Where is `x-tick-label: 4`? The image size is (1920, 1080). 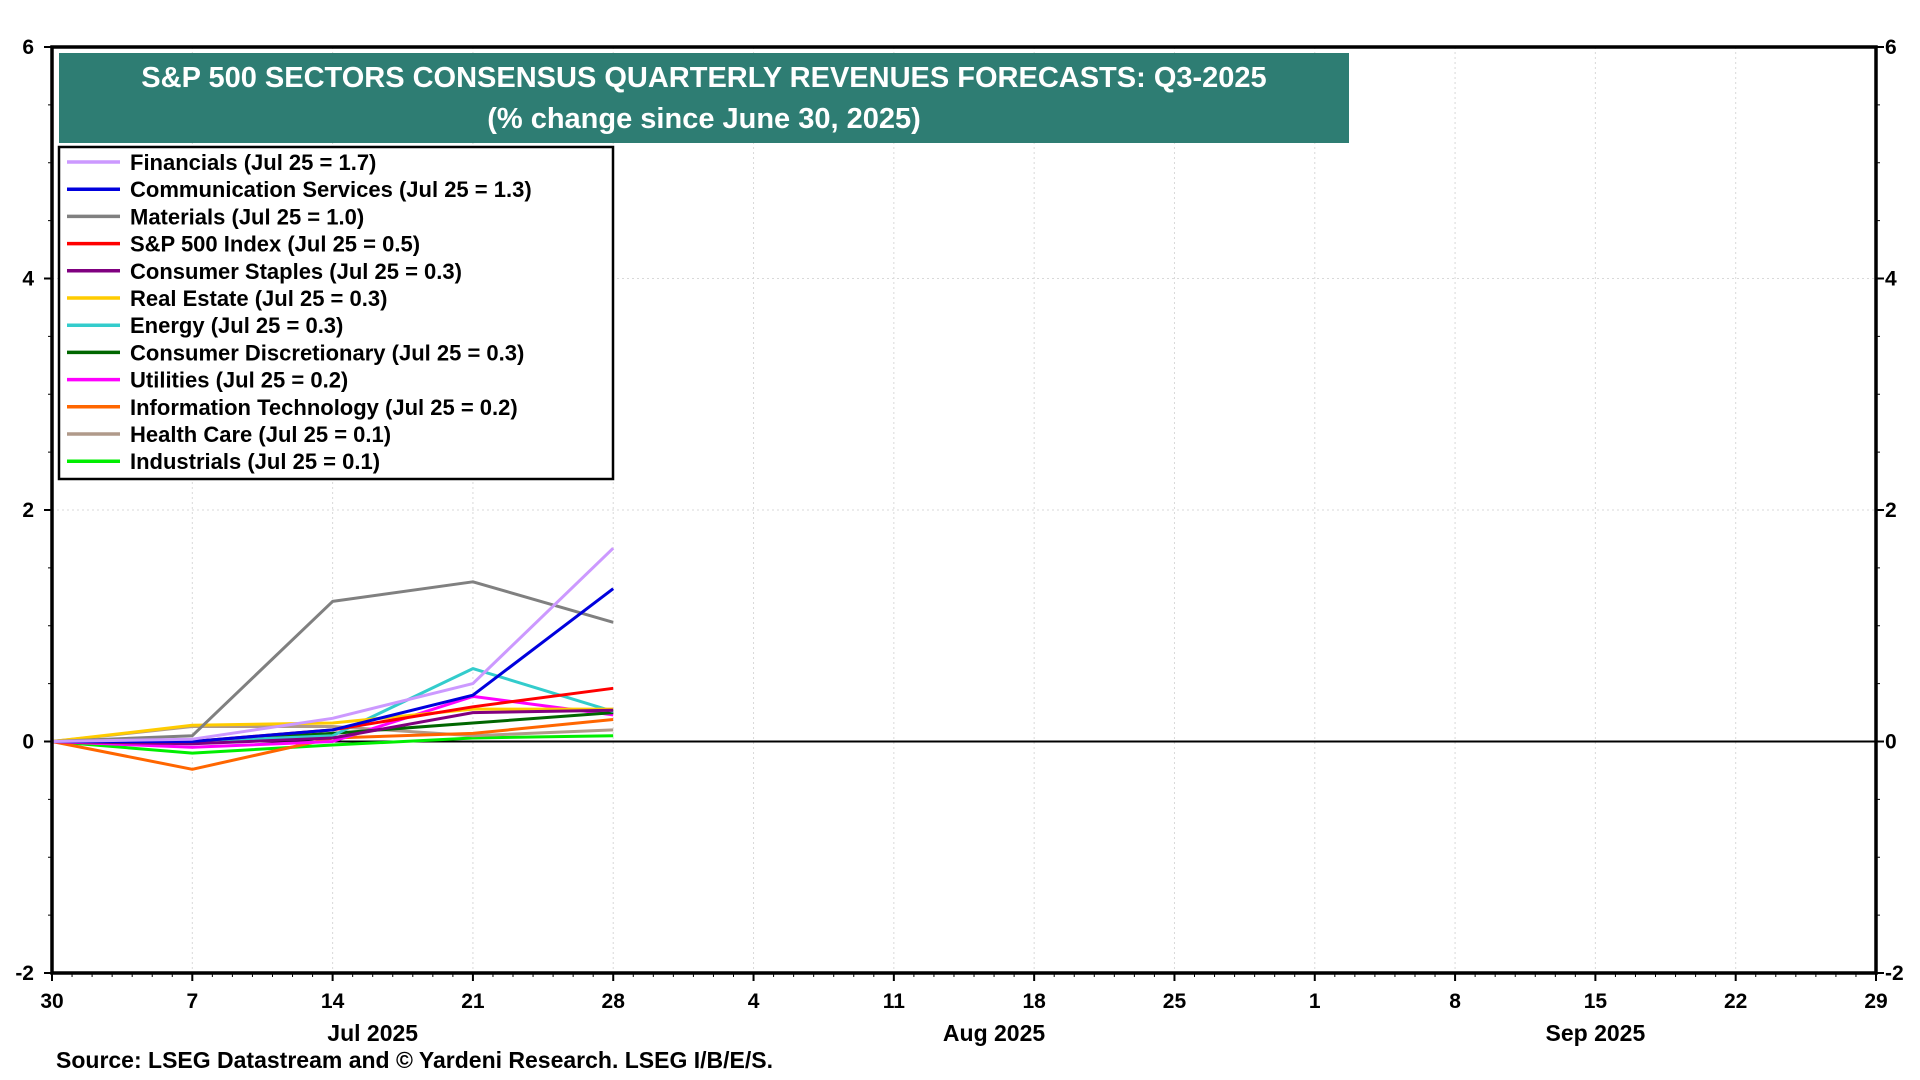 x-tick-label: 4 is located at coordinates (754, 1001).